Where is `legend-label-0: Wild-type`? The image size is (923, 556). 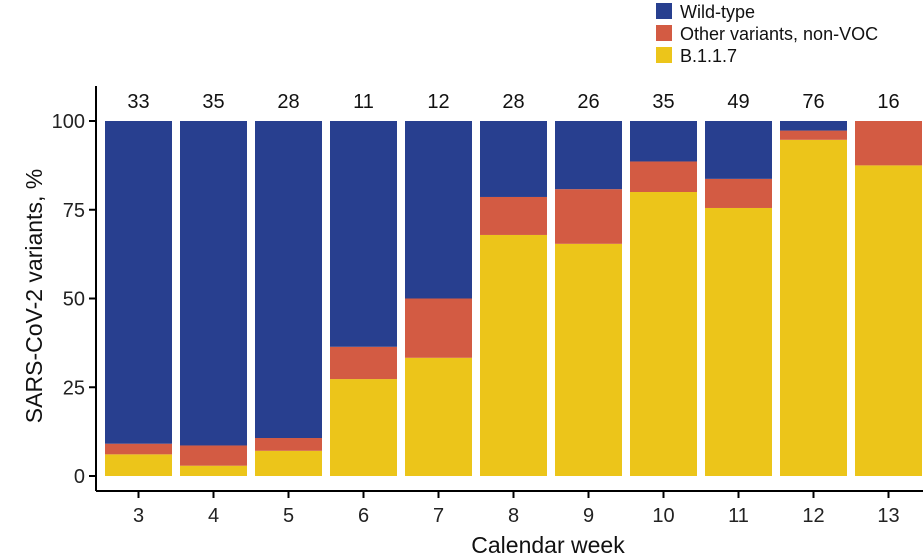
legend-label-0: Wild-type is located at coordinates (717, 12).